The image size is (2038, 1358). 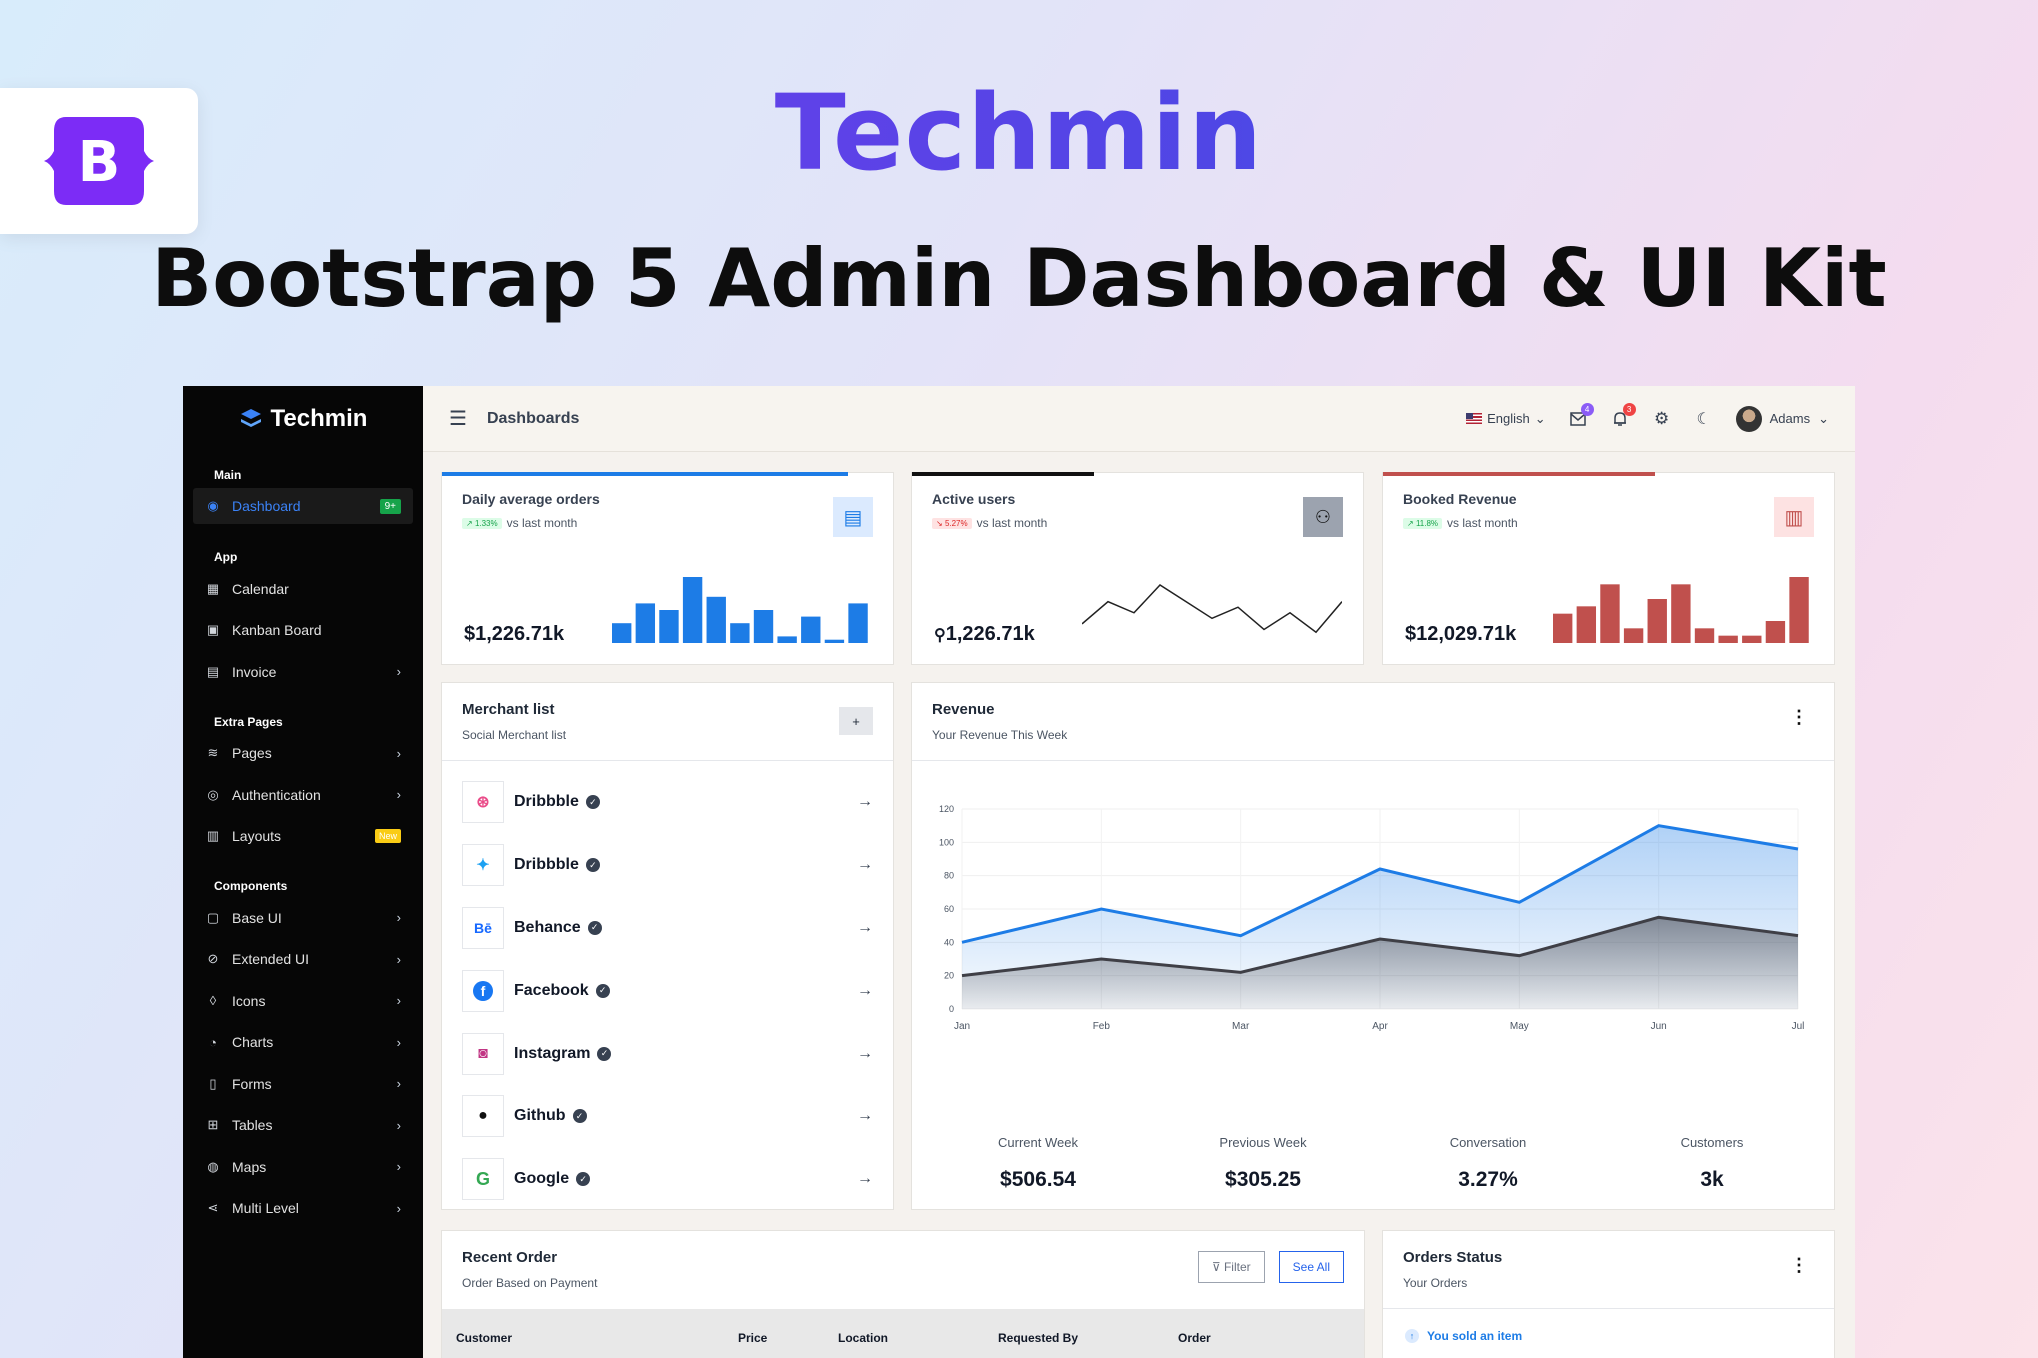 What do you see at coordinates (257, 836) in the screenshot?
I see `sidebar-item-label: Layouts` at bounding box center [257, 836].